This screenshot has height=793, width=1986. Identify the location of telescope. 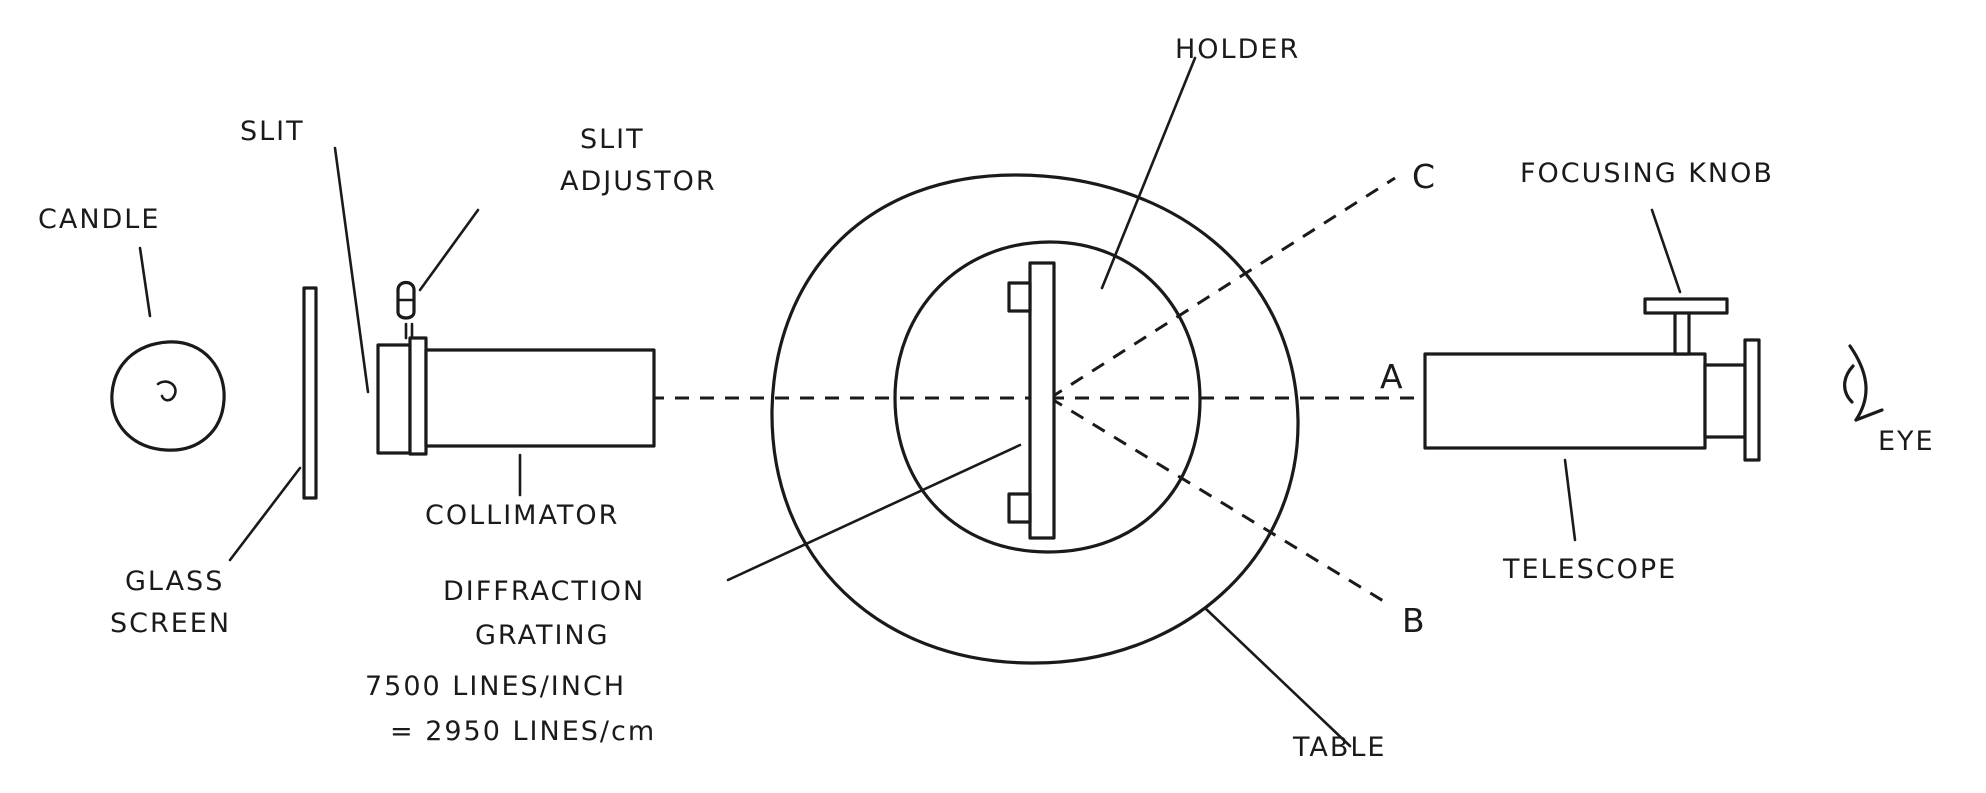
(1592, 400).